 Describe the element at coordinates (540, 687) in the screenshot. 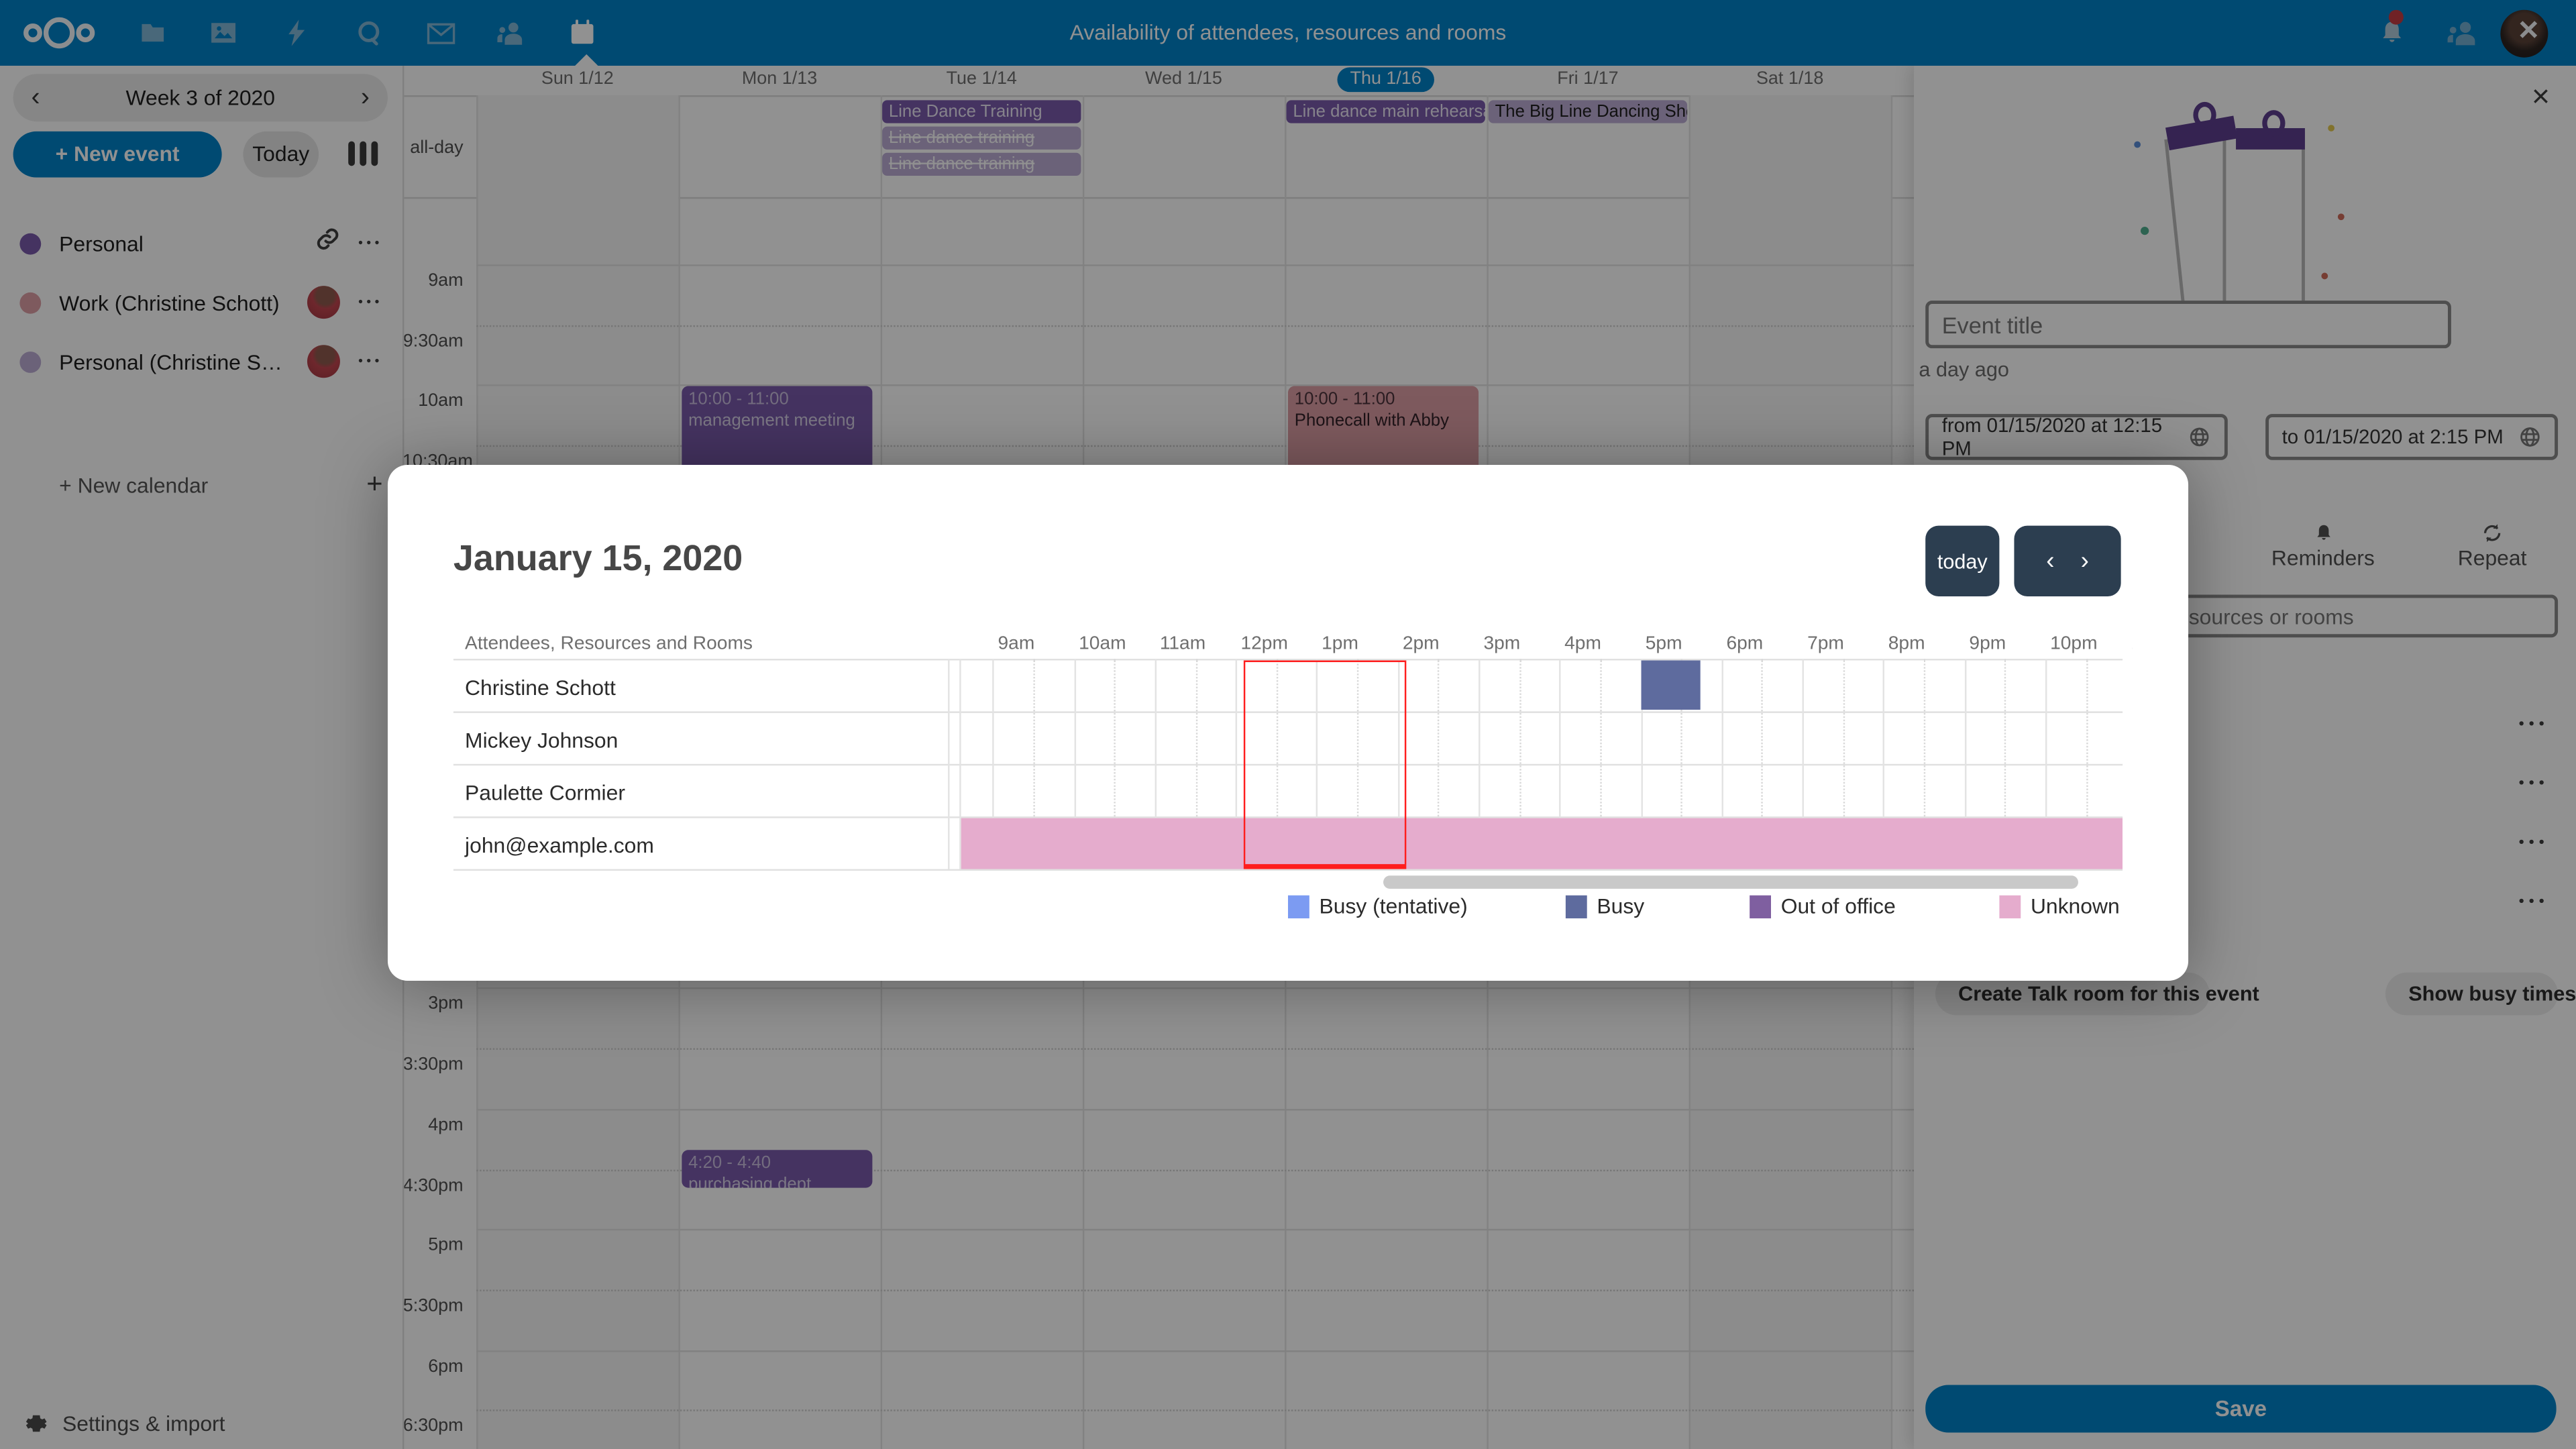

I see `attendee-name: Christine Schott` at that location.